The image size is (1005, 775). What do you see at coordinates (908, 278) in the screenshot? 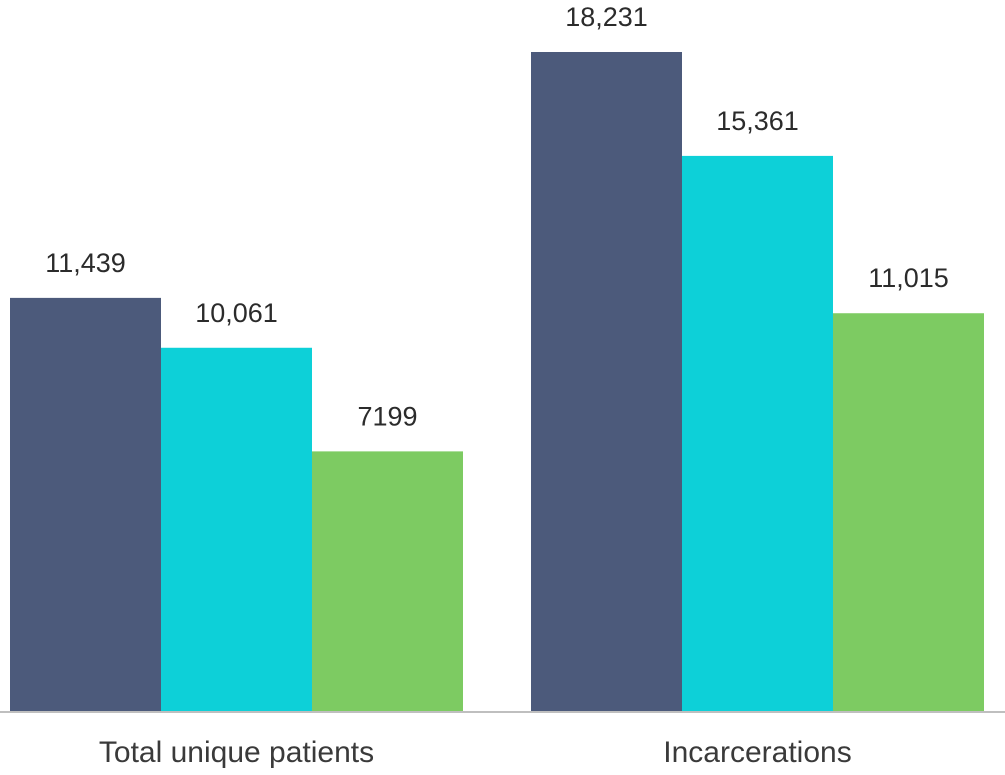
I see `data-label-1-2: 11,015` at bounding box center [908, 278].